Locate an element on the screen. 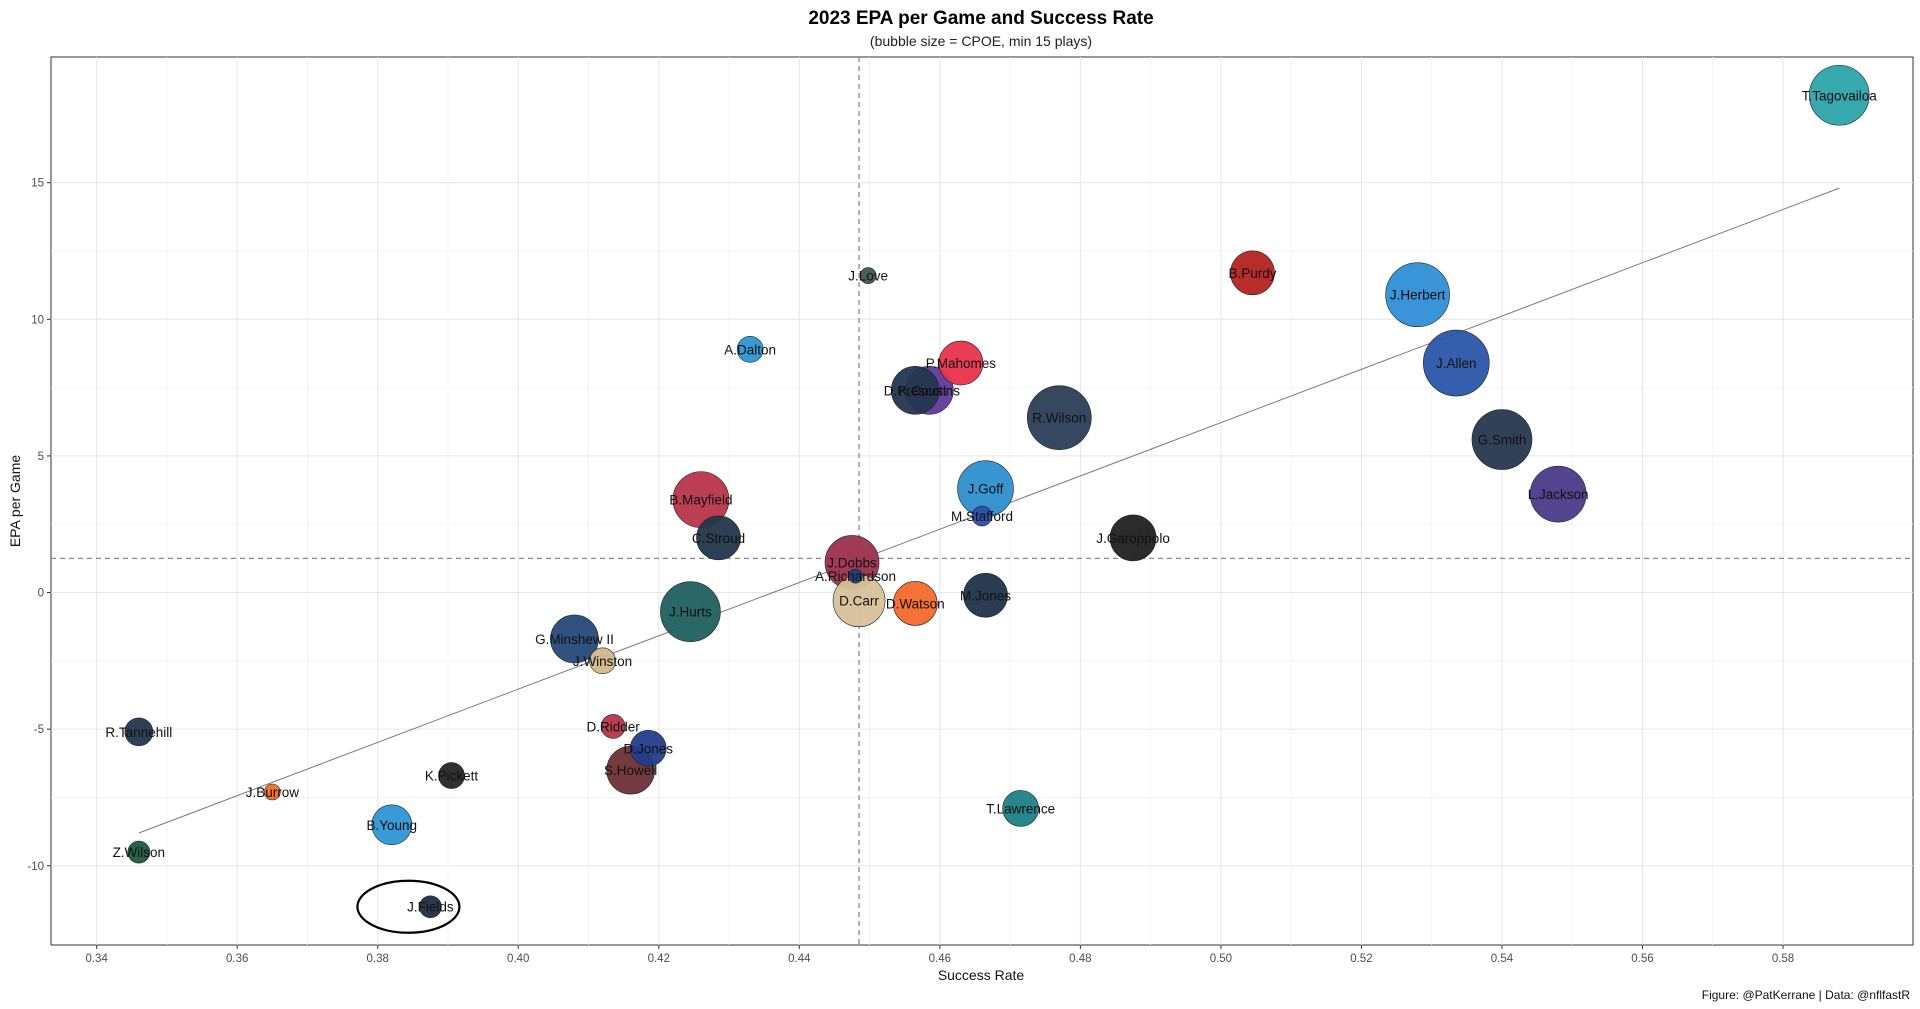 This screenshot has width=1920, height=1009. point-p-mahomes is located at coordinates (961, 363).